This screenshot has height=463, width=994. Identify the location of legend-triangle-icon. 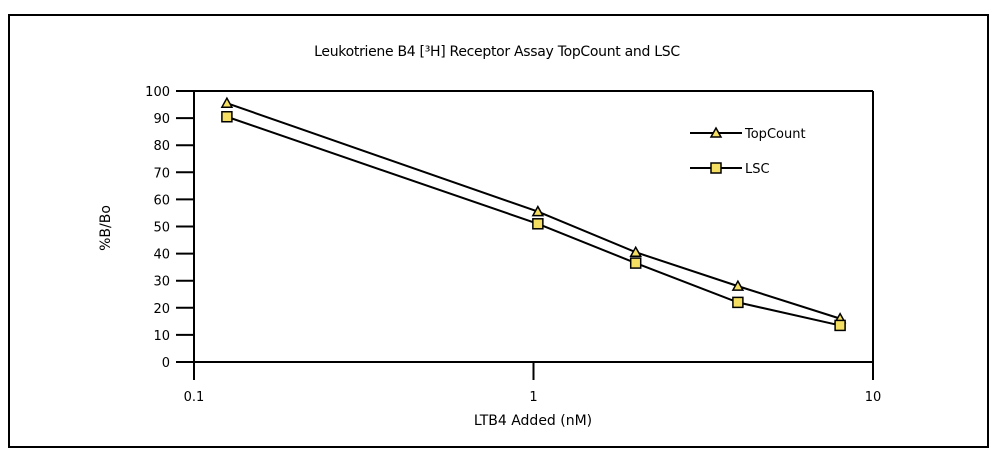
(716, 132).